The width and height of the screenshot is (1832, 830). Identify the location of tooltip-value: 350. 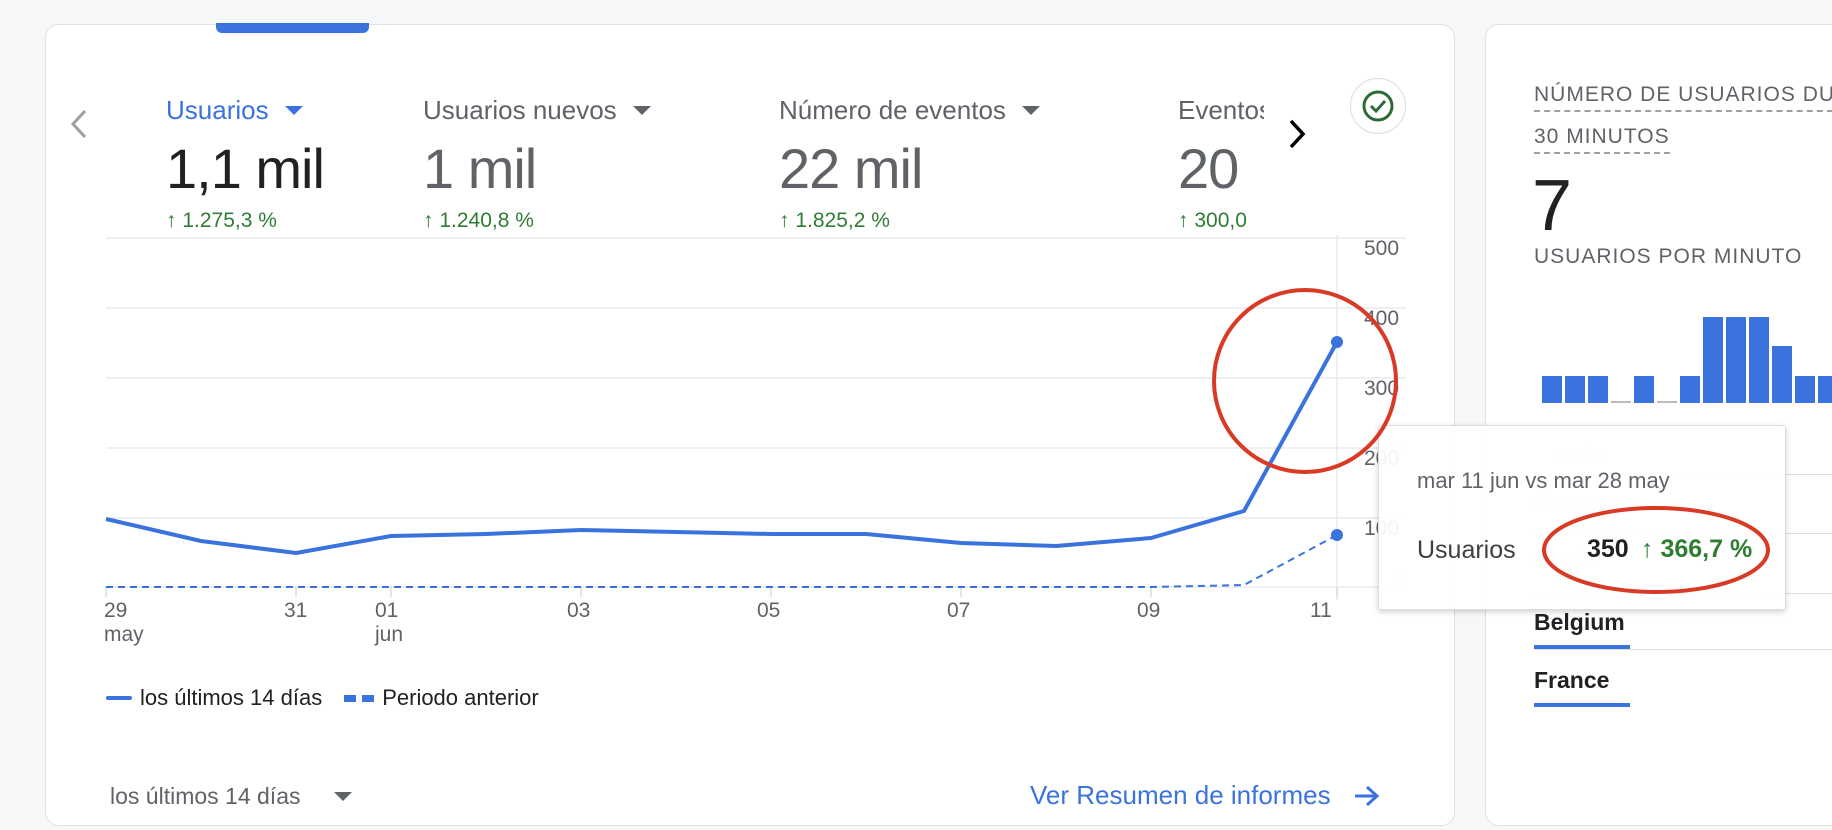
(1608, 549).